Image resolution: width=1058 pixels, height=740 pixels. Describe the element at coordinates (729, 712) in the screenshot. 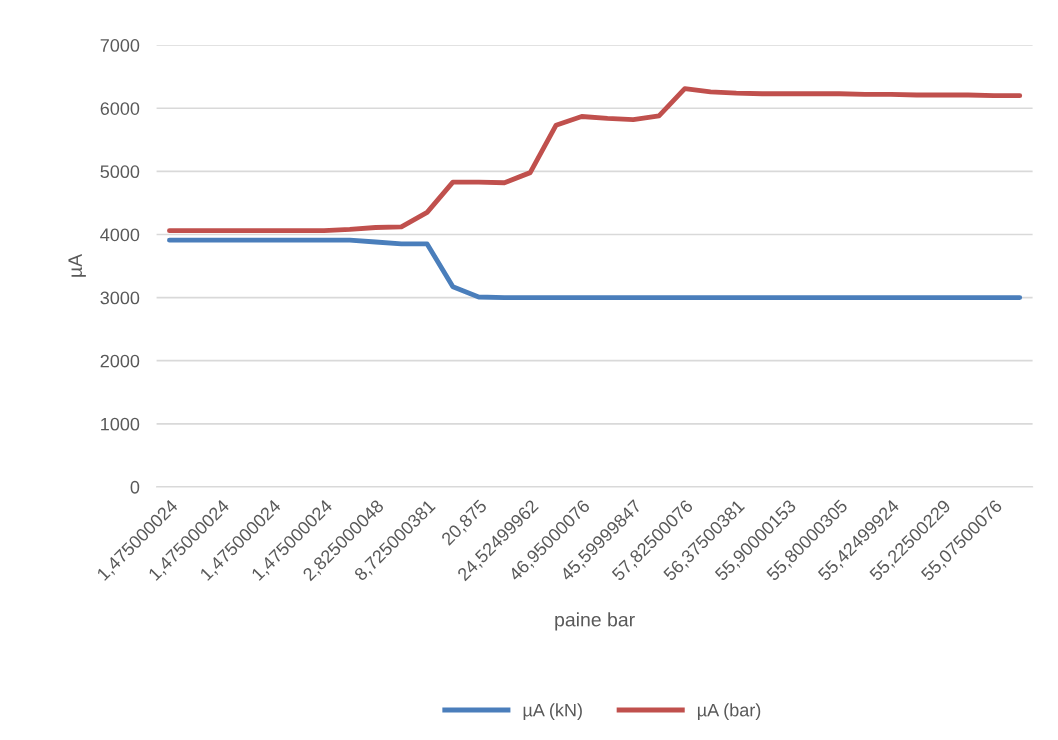

I see `legend-label: µA (bar)` at that location.